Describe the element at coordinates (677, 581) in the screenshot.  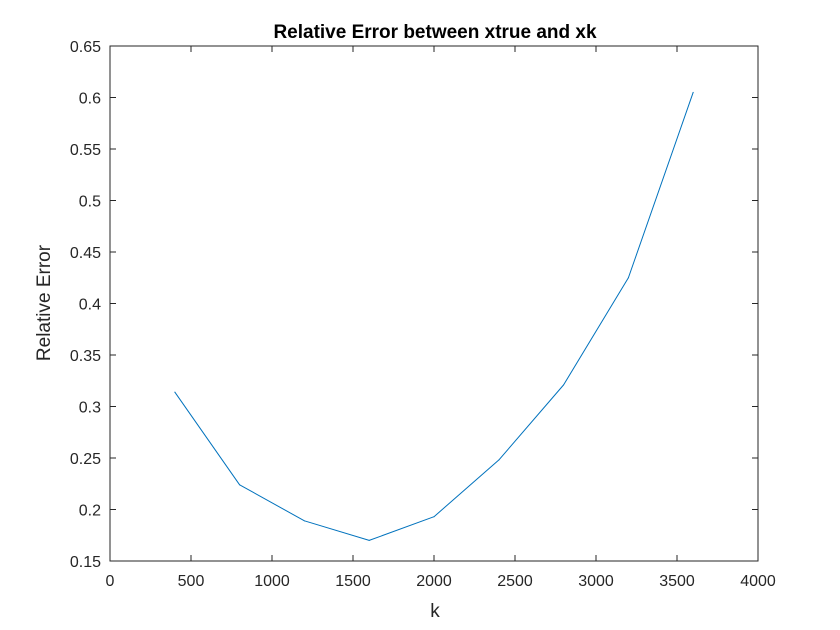
I see `x-tick-label: 3500` at that location.